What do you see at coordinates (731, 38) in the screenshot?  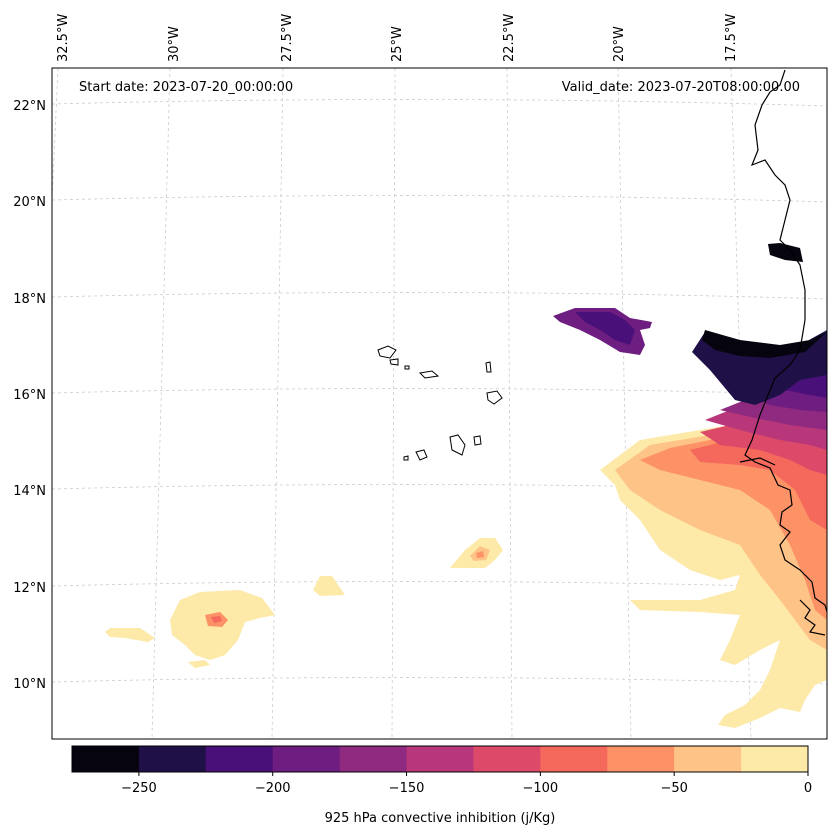 I see `lon-label-17-5: 17.5°W` at bounding box center [731, 38].